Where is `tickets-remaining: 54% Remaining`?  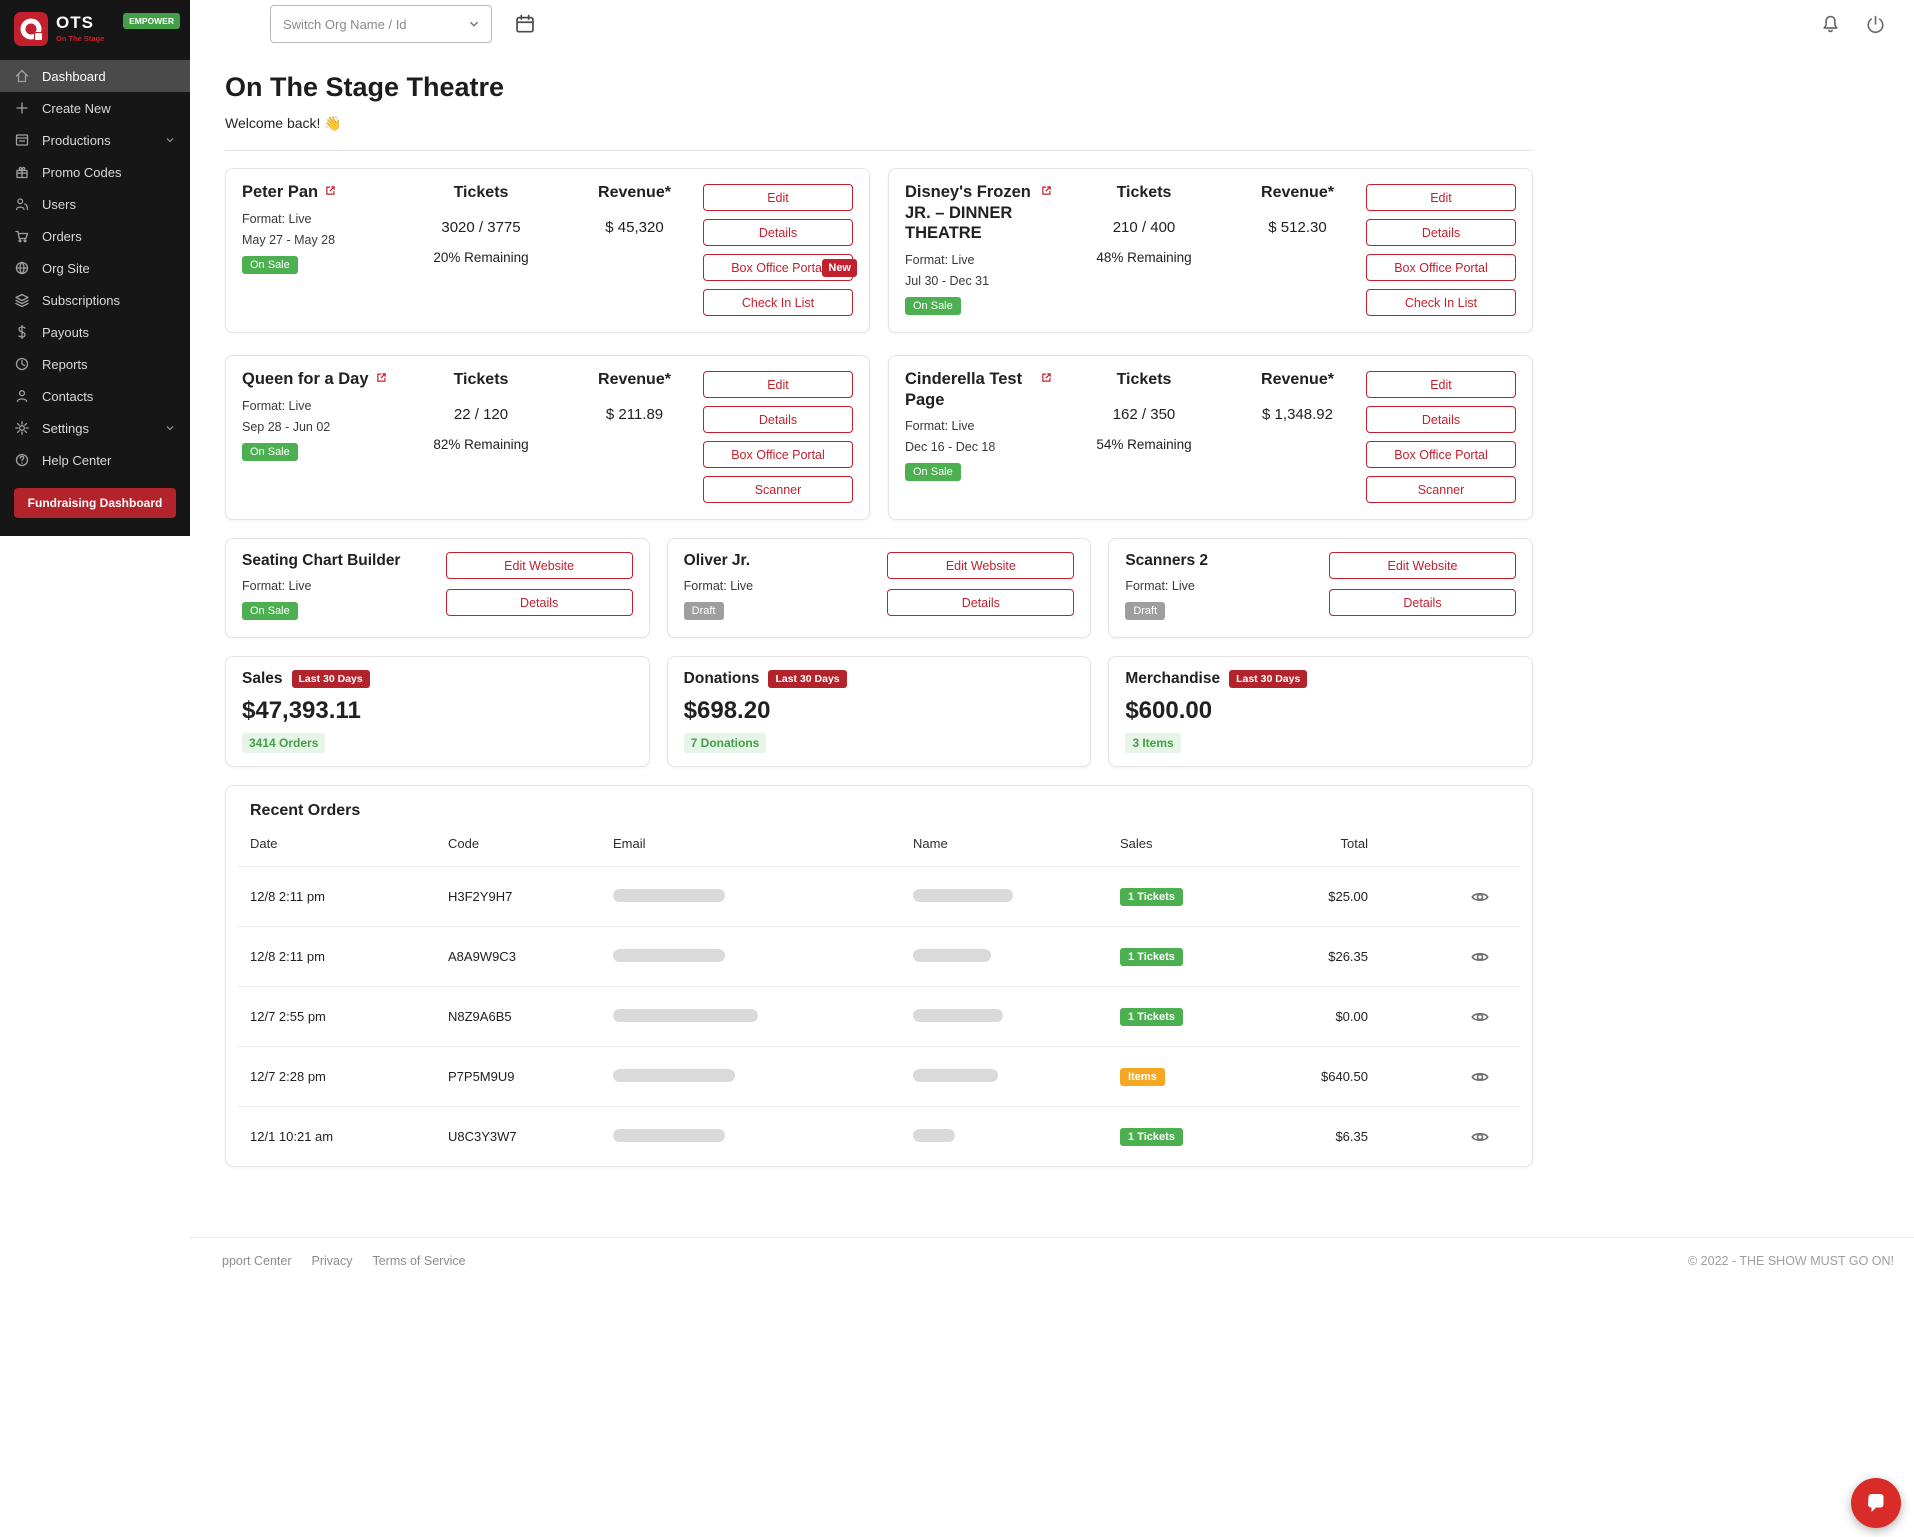
tickets-remaining: 54% Remaining is located at coordinates (1144, 444).